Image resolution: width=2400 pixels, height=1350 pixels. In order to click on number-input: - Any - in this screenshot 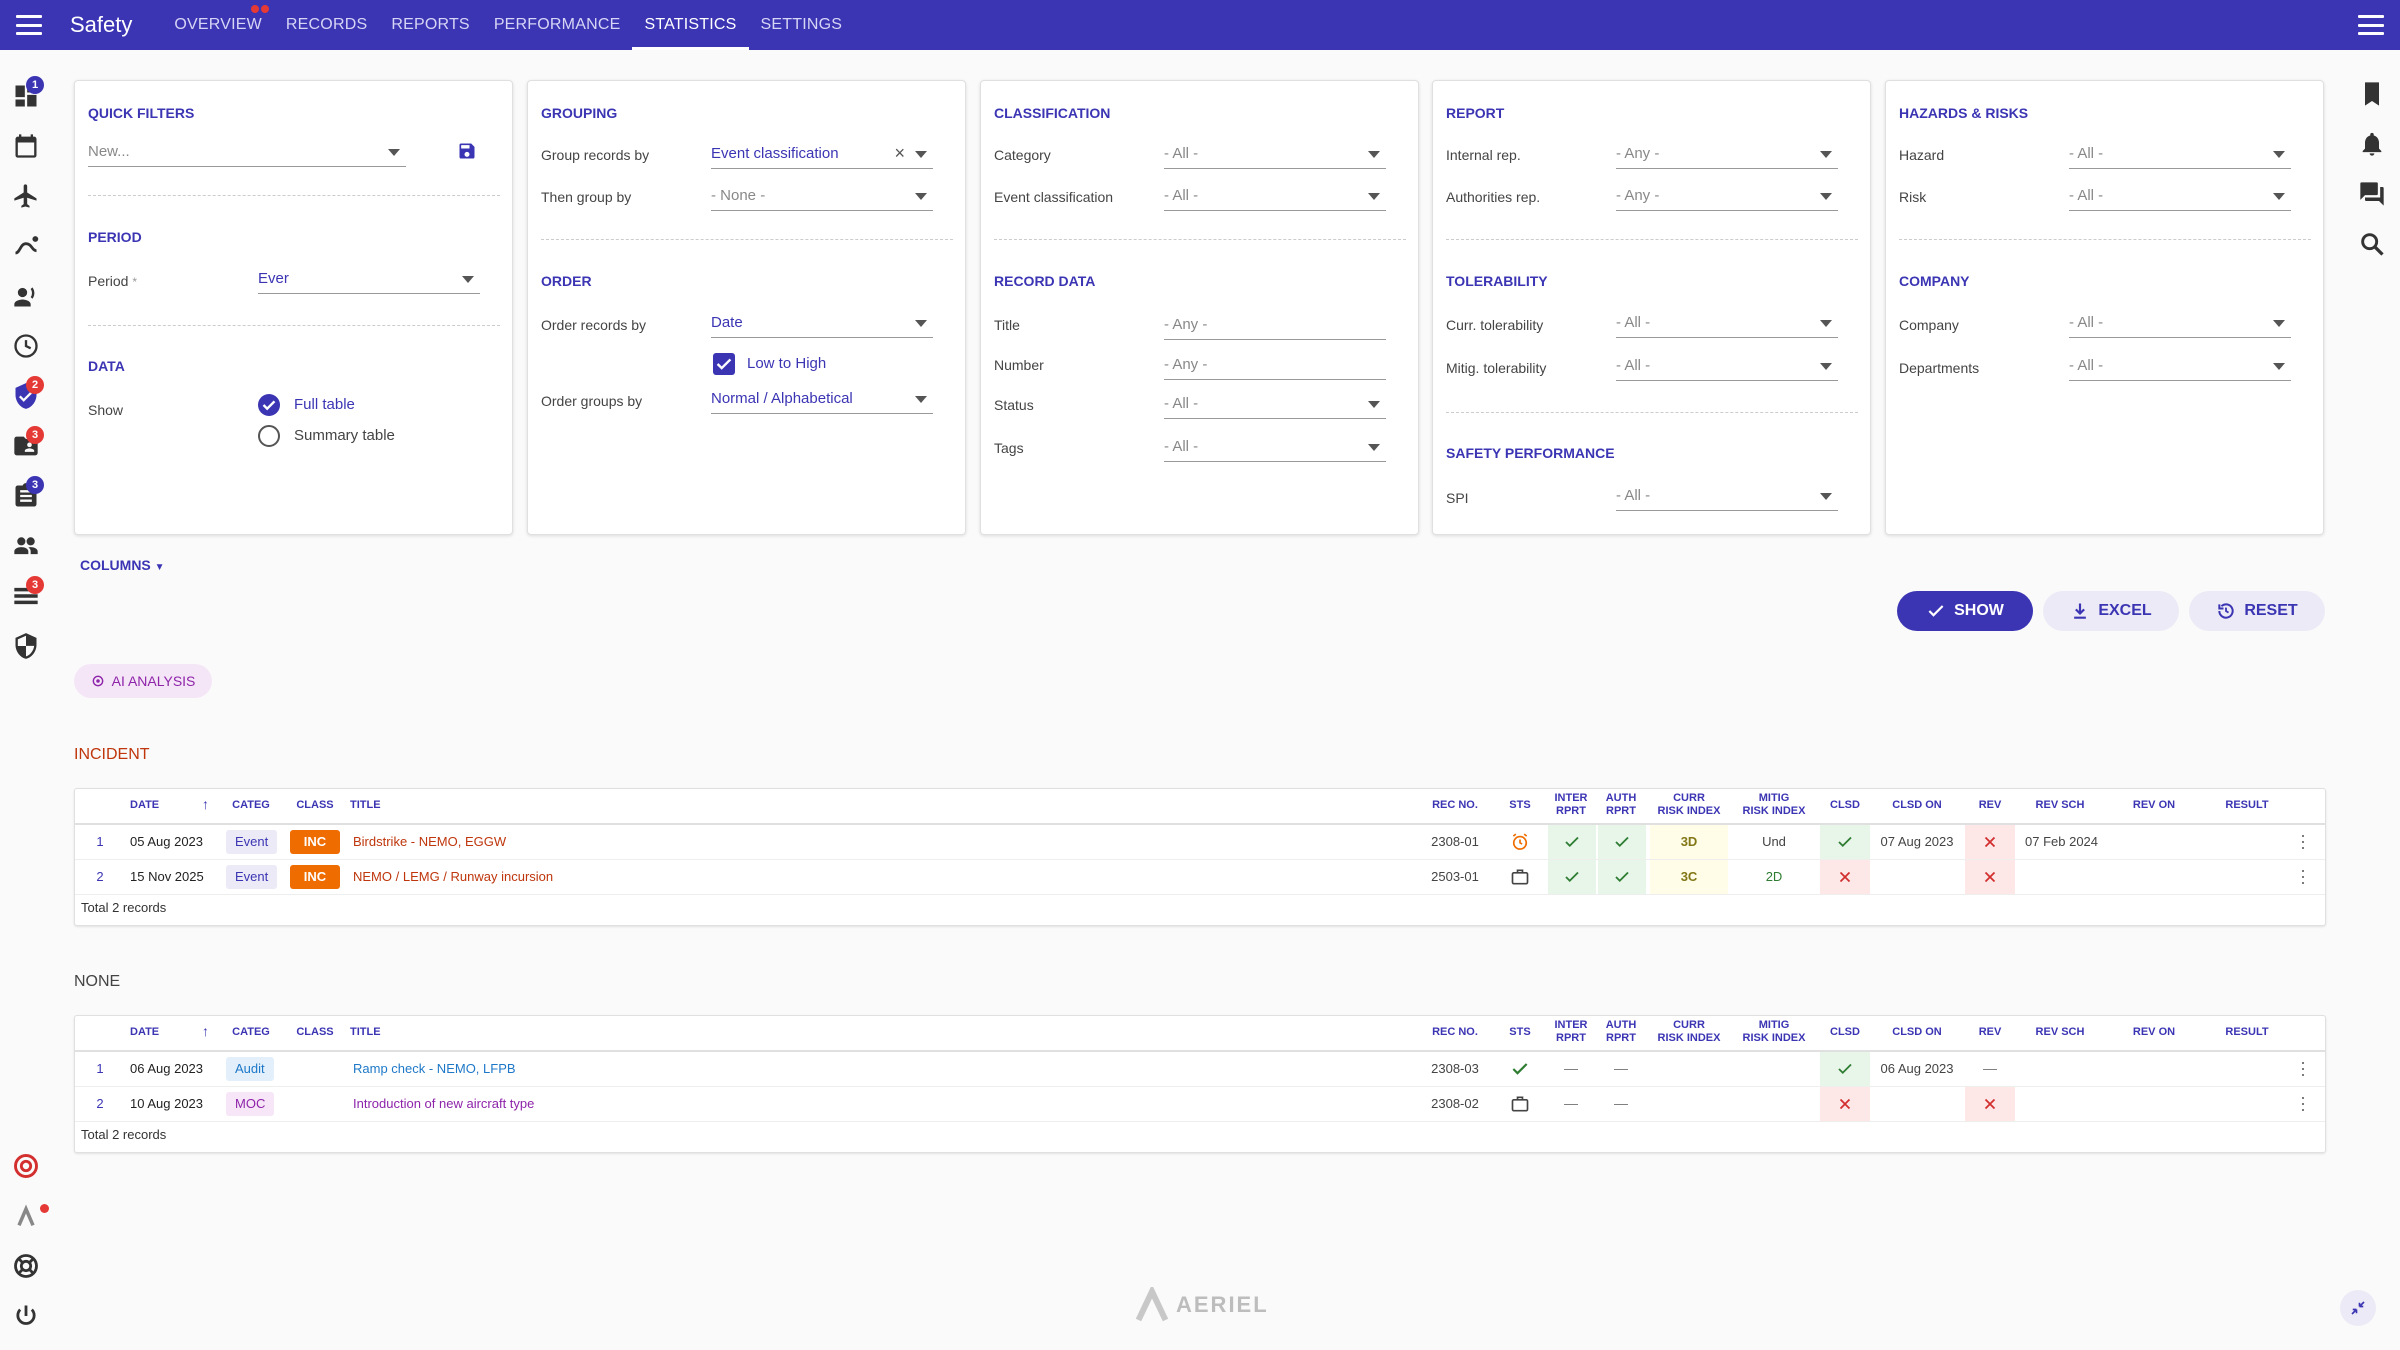, I will do `click(1275, 366)`.